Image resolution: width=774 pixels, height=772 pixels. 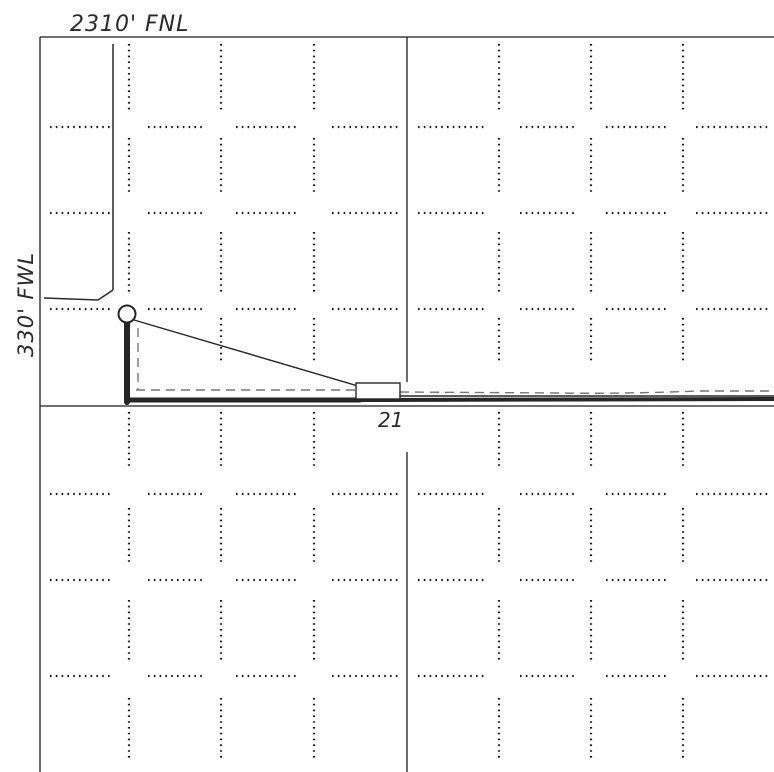 I want to click on lateral-heavy-line-b, so click(x=566, y=399).